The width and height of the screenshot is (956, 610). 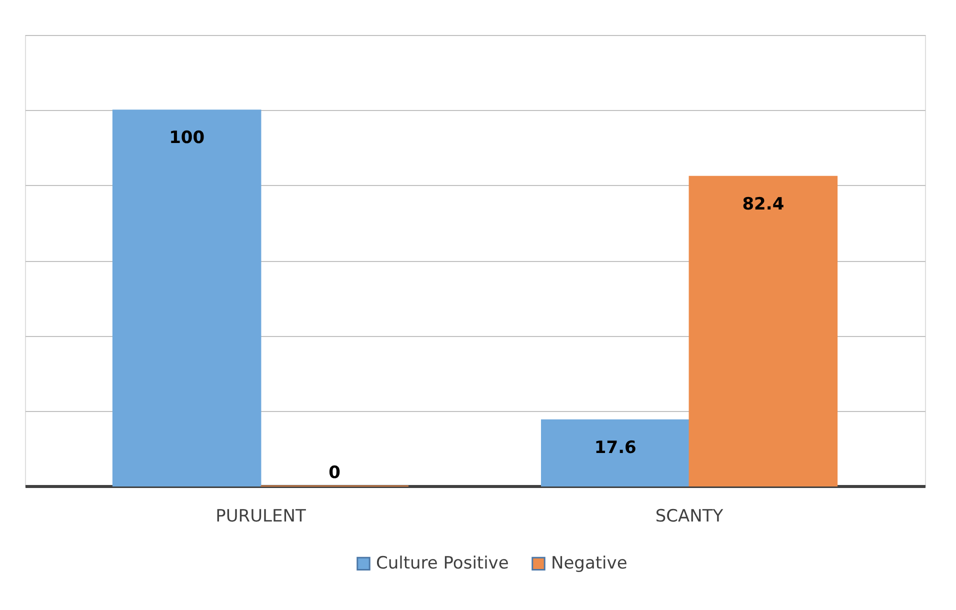 I want to click on data-label: 0, so click(x=334, y=473).